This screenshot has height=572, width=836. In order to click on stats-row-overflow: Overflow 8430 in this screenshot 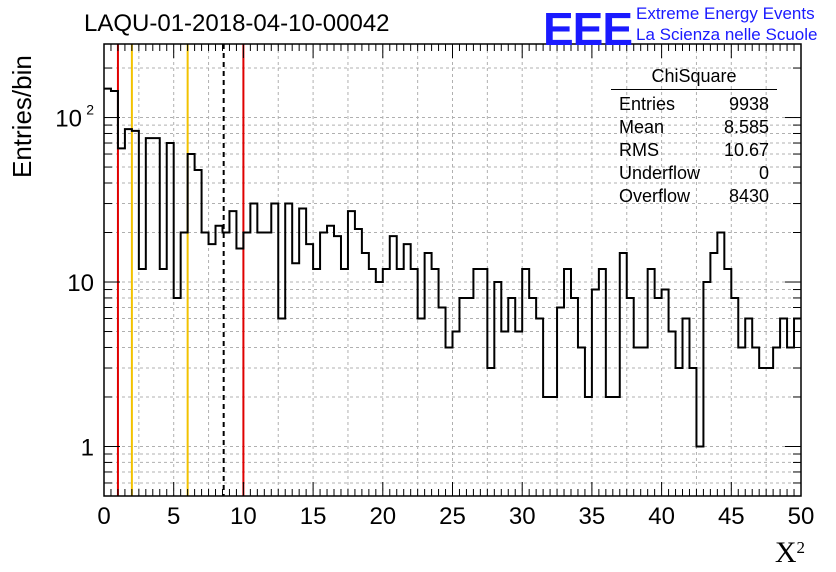, I will do `click(694, 196)`.